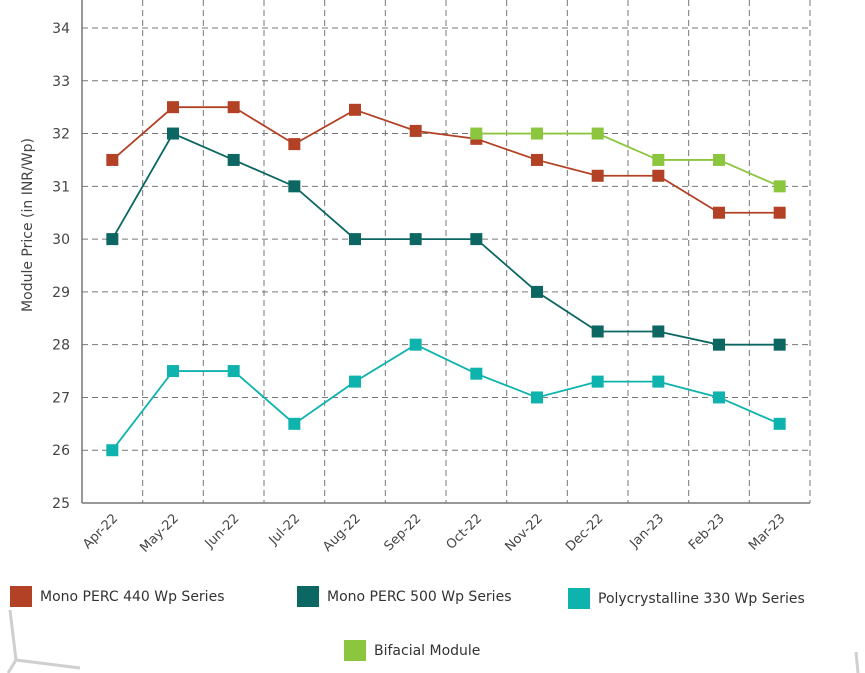 The image size is (865, 673). What do you see at coordinates (403, 532) in the screenshot?
I see `x-tick-label: Sep-22` at bounding box center [403, 532].